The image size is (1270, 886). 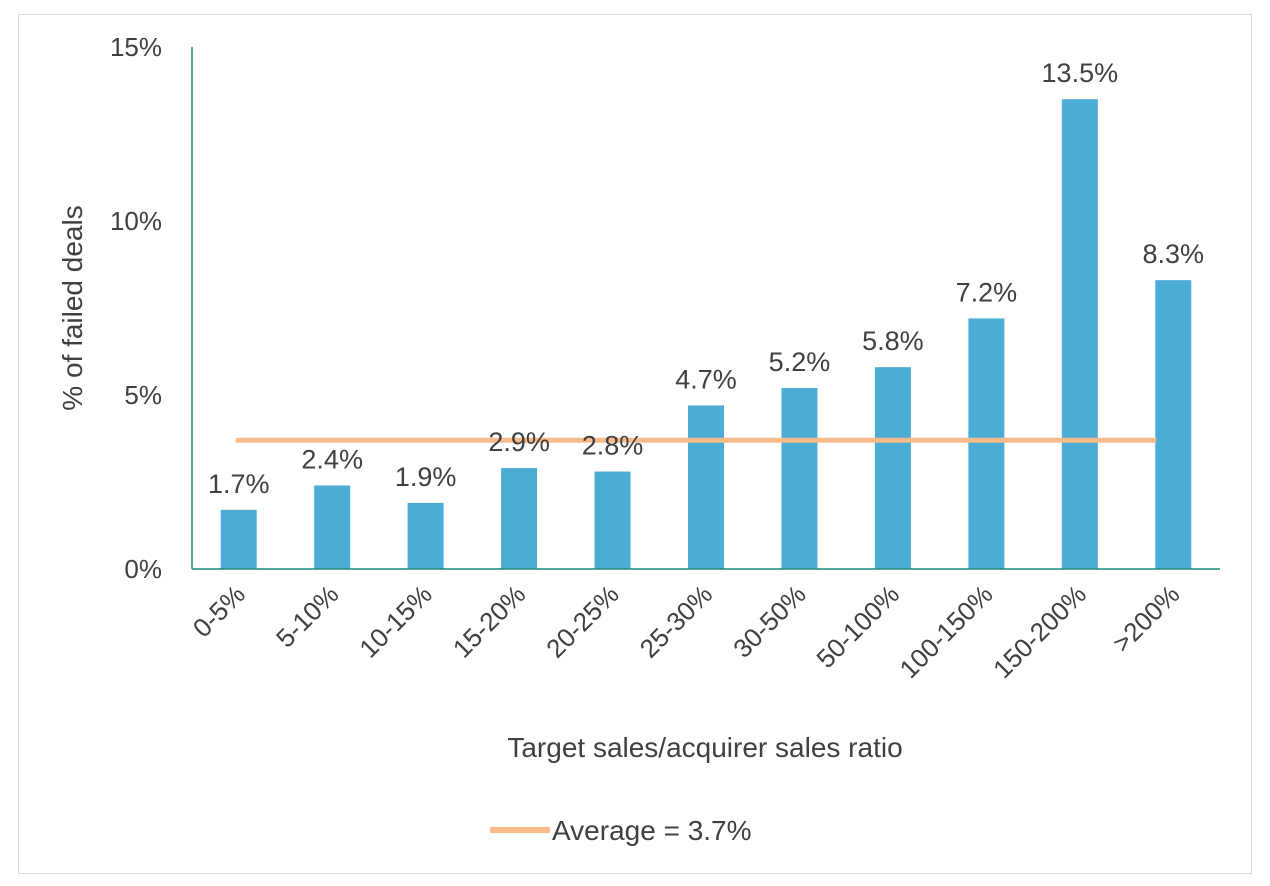 What do you see at coordinates (489, 621) in the screenshot?
I see `x-tick-label: 15-20%` at bounding box center [489, 621].